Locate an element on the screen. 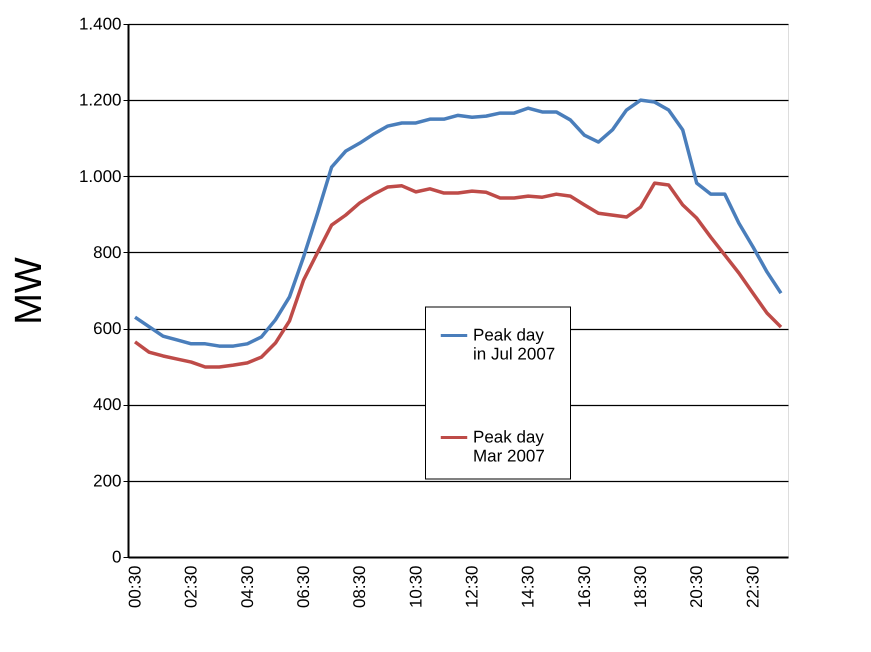  legend-label: Peak day Mar 2007 is located at coordinates (509, 446).